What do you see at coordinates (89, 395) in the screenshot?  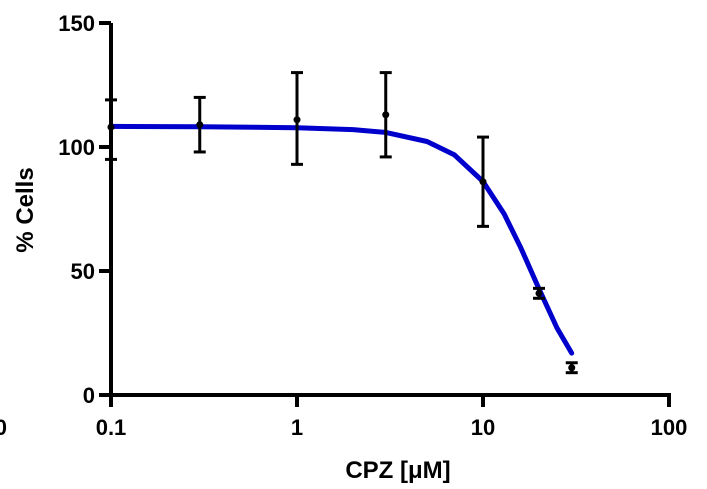 I see `y-tick-label: 0` at bounding box center [89, 395].